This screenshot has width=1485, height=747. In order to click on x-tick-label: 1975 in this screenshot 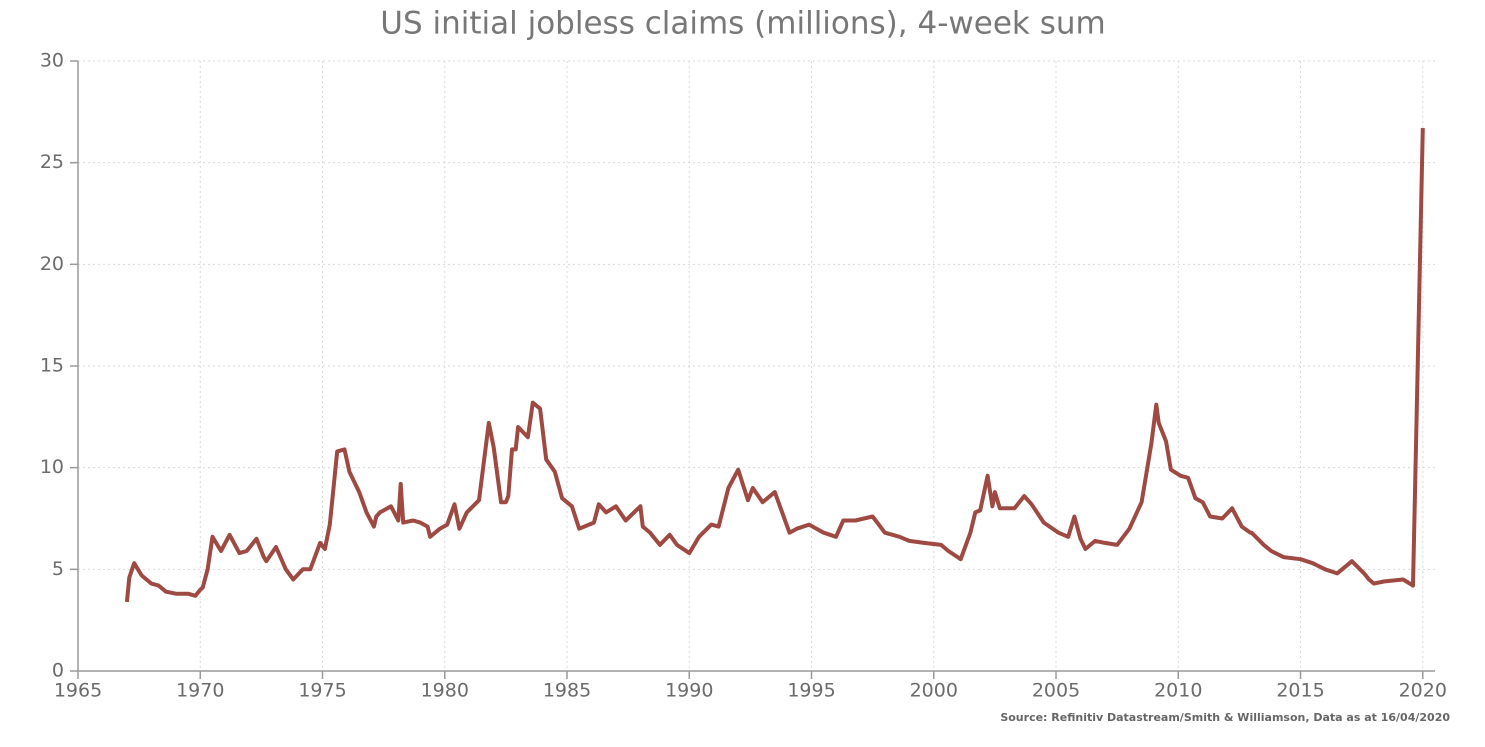, I will do `click(322, 691)`.